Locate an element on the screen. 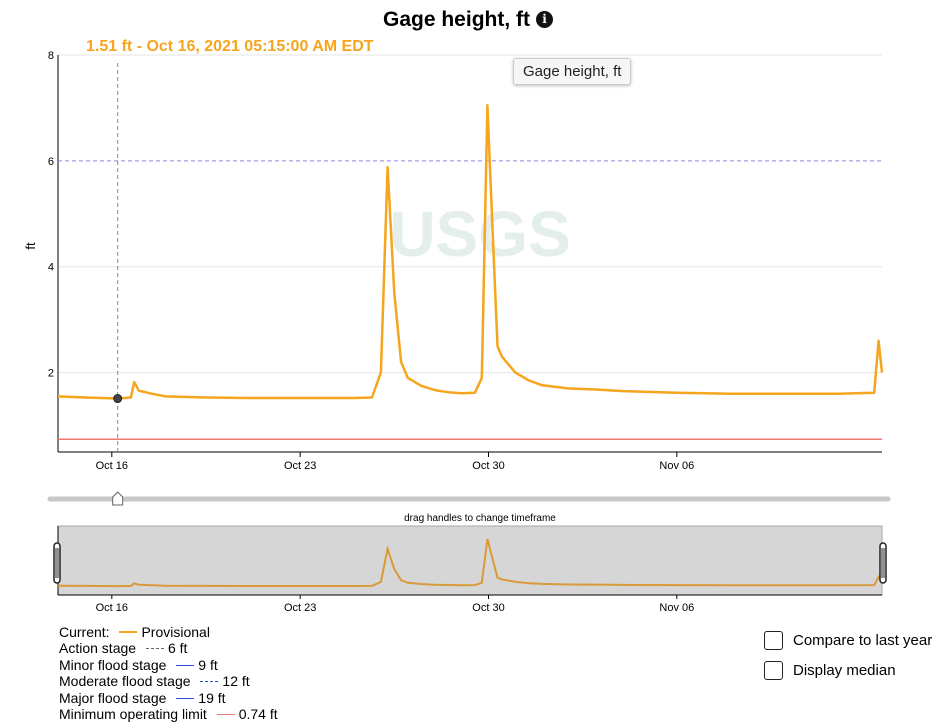 This screenshot has width=936, height=726. legend-row-label: Minimum operating limit is located at coordinates (133, 714).